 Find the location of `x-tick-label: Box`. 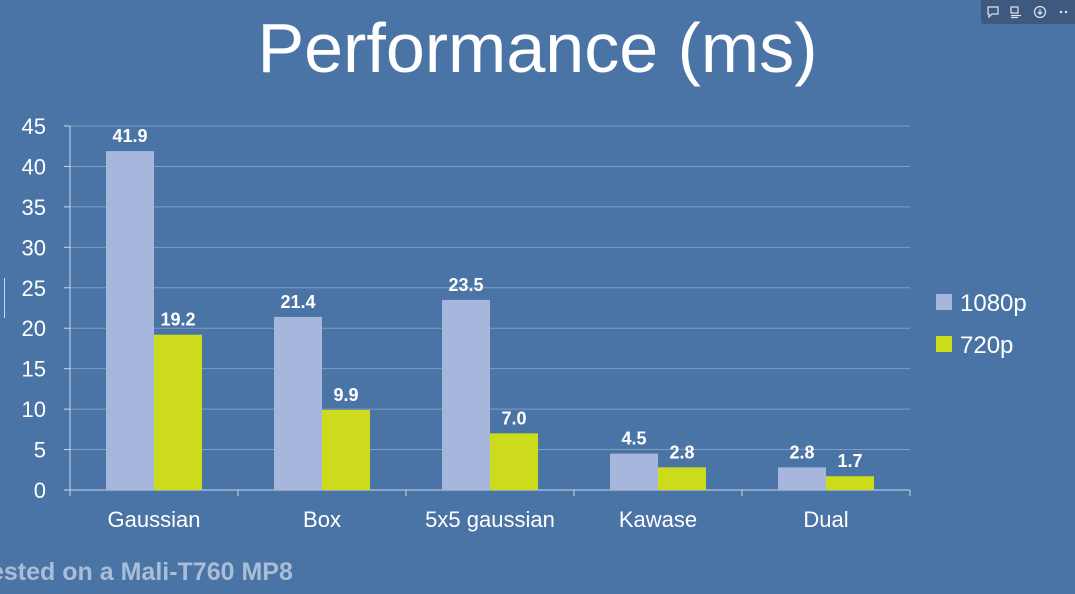

x-tick-label: Box is located at coordinates (322, 519).